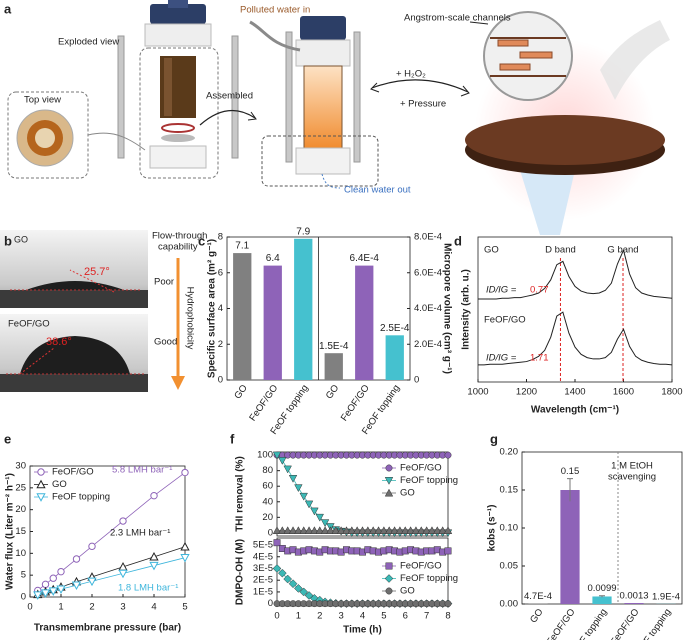 This screenshot has height=640, width=685. I want to click on y-tick-label: 15, so click(20, 531).